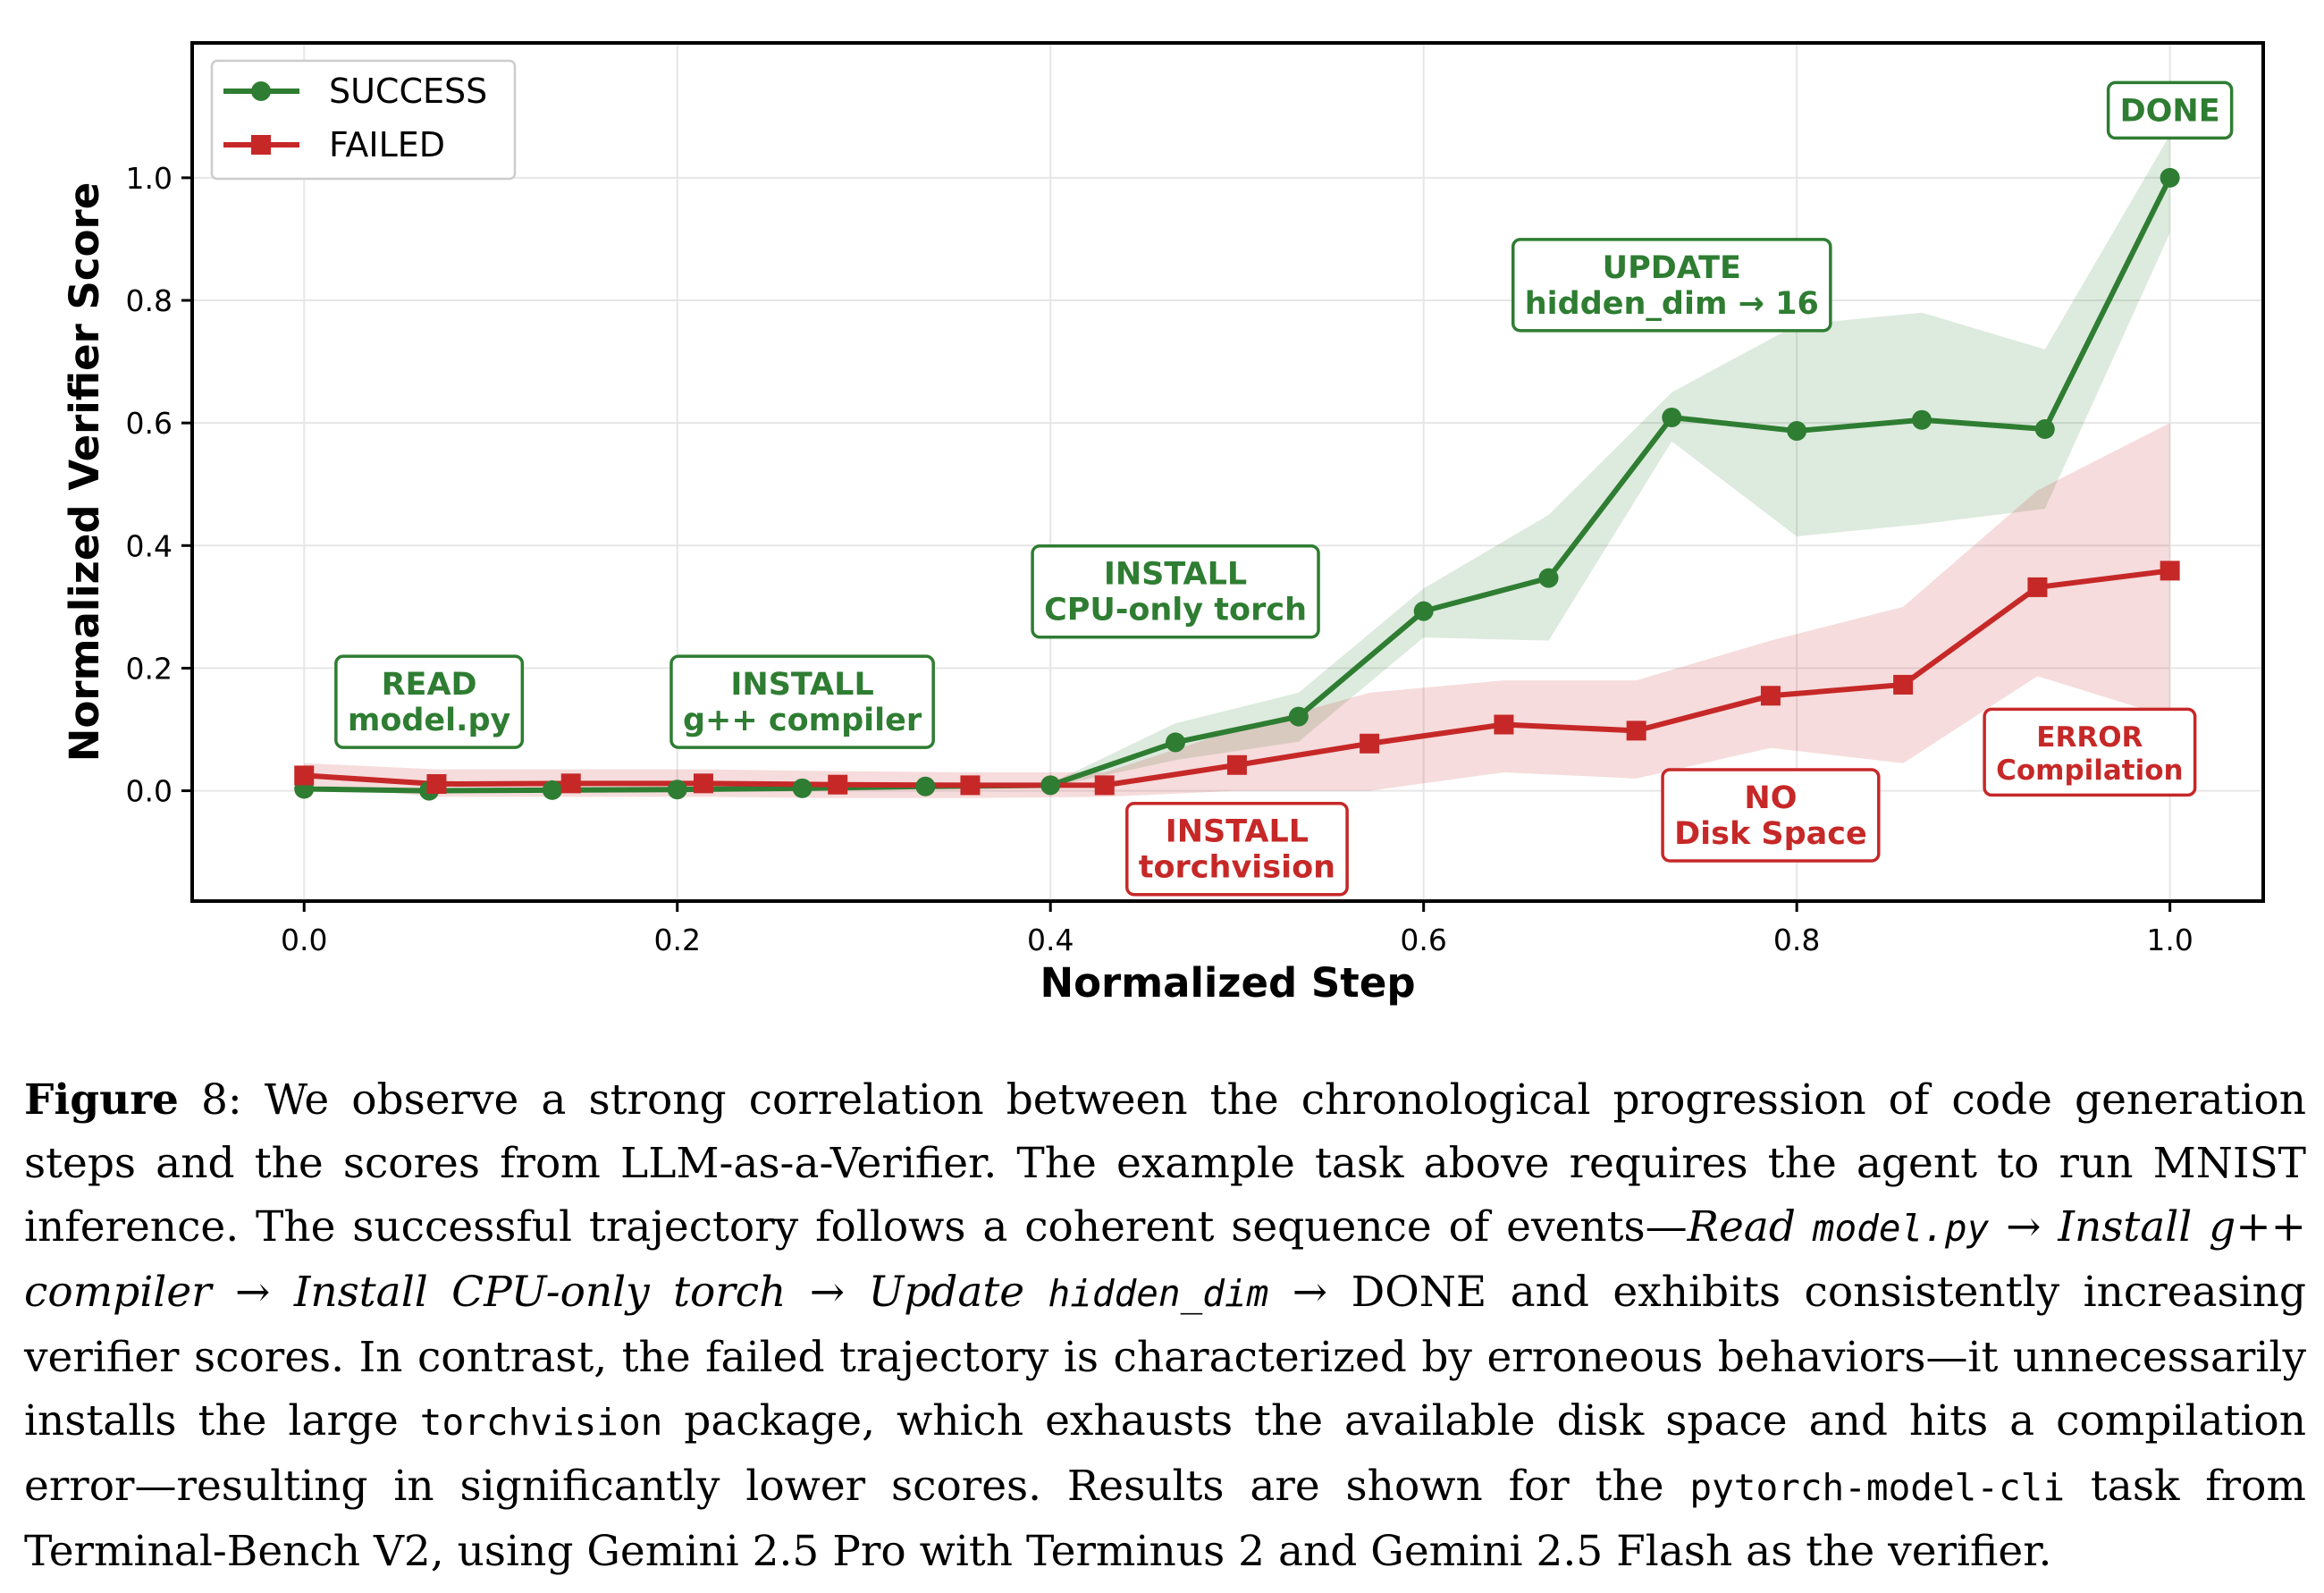 Image resolution: width=2324 pixels, height=1593 pixels. What do you see at coordinates (149, 545) in the screenshot?
I see `y-tick-label: 0.4` at bounding box center [149, 545].